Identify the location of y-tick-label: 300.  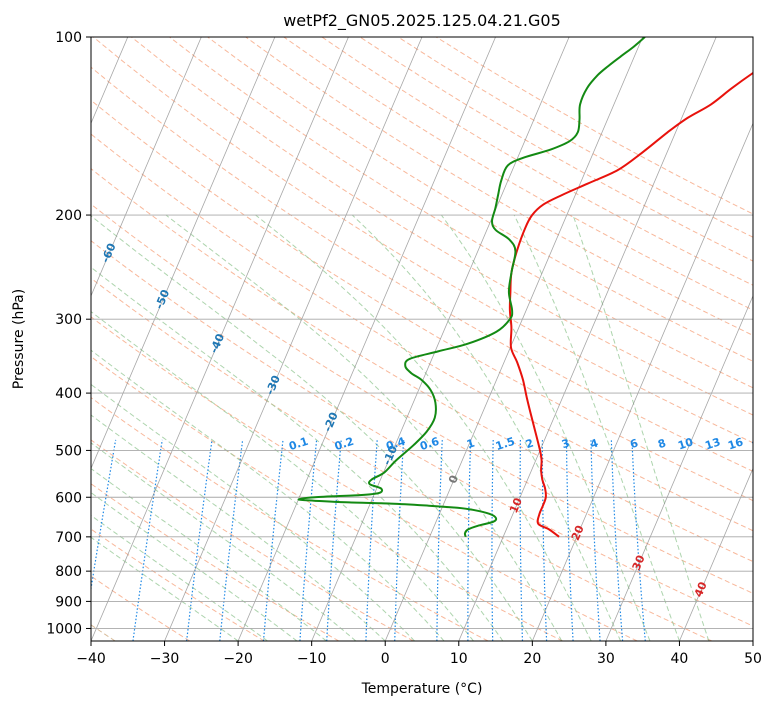
(68, 320).